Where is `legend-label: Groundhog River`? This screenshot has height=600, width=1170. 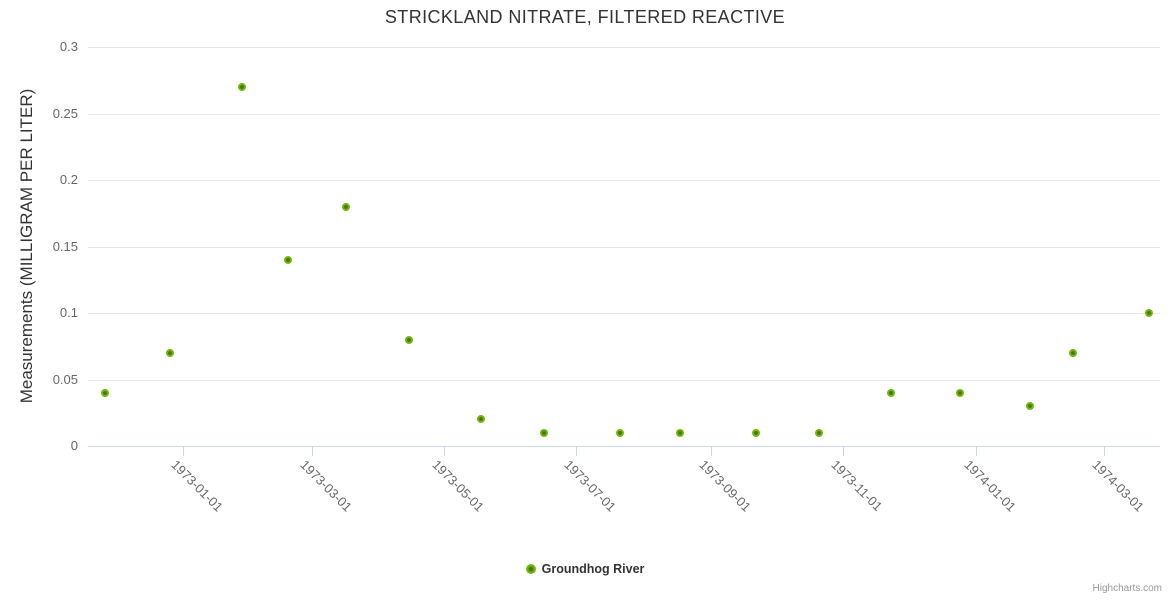
legend-label: Groundhog River is located at coordinates (593, 569).